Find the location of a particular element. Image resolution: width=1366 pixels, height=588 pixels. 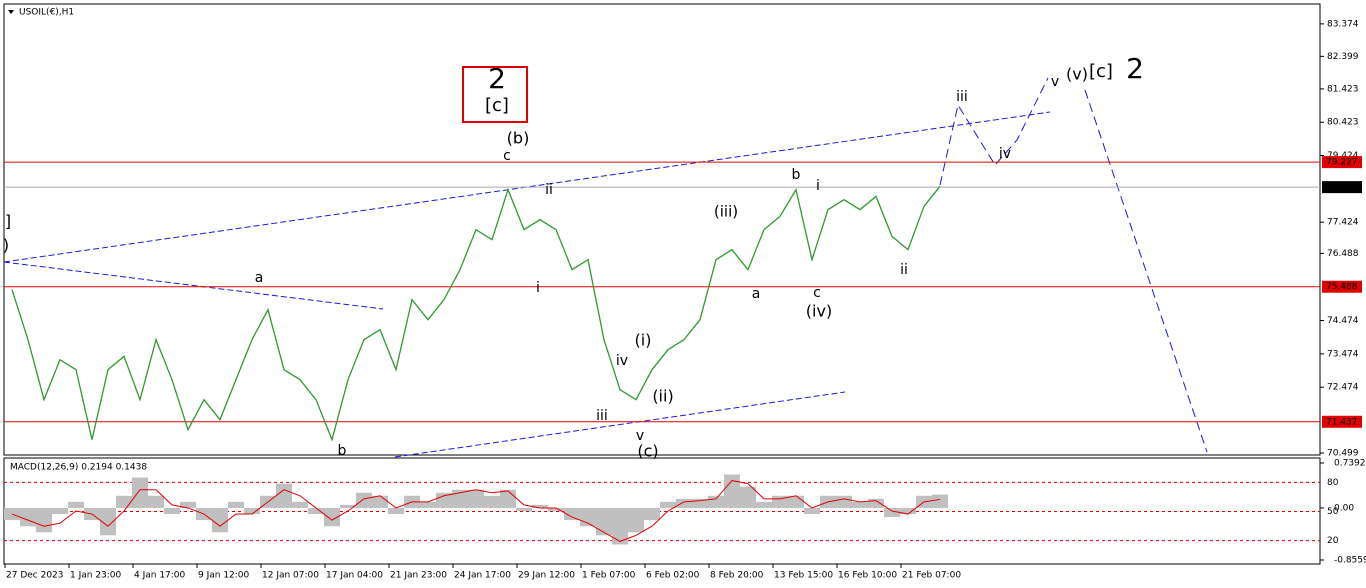

wave-box is located at coordinates (495, 94).